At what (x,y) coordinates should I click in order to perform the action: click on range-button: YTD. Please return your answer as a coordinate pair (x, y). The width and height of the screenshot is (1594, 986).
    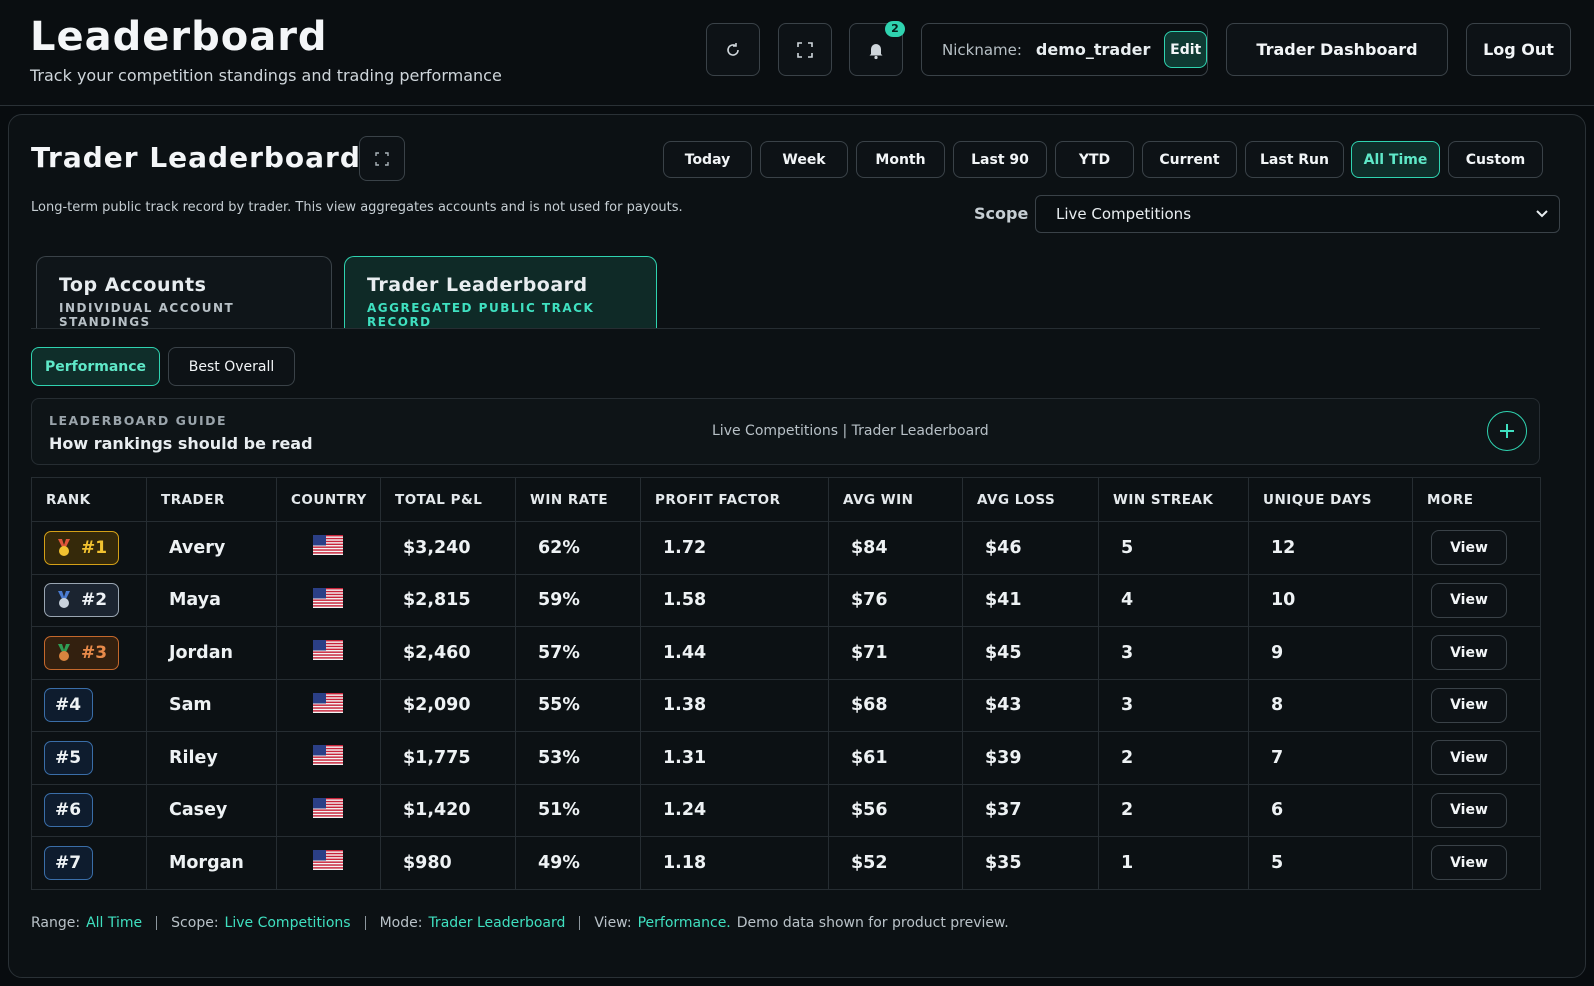
    Looking at the image, I should click on (1094, 159).